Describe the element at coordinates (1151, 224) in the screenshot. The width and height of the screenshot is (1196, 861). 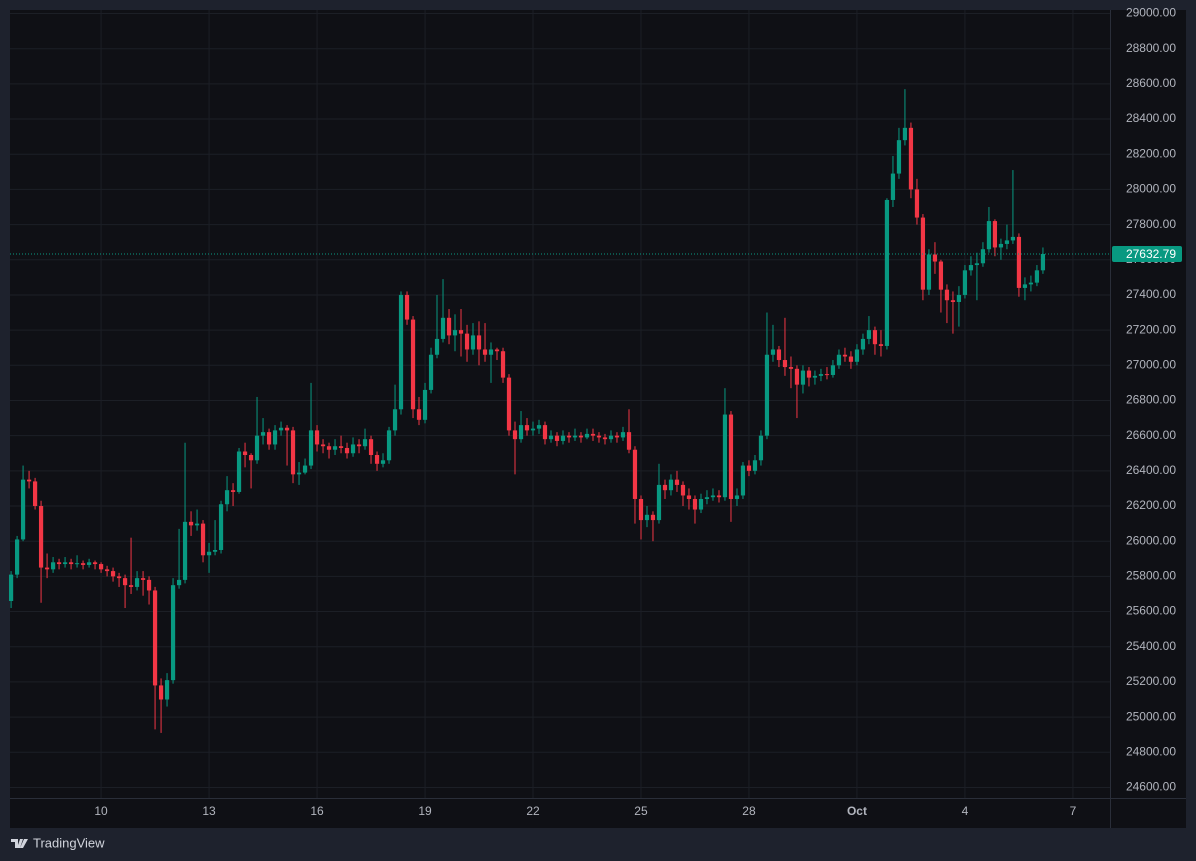
I see `y-tick-label: 27800.00` at that location.